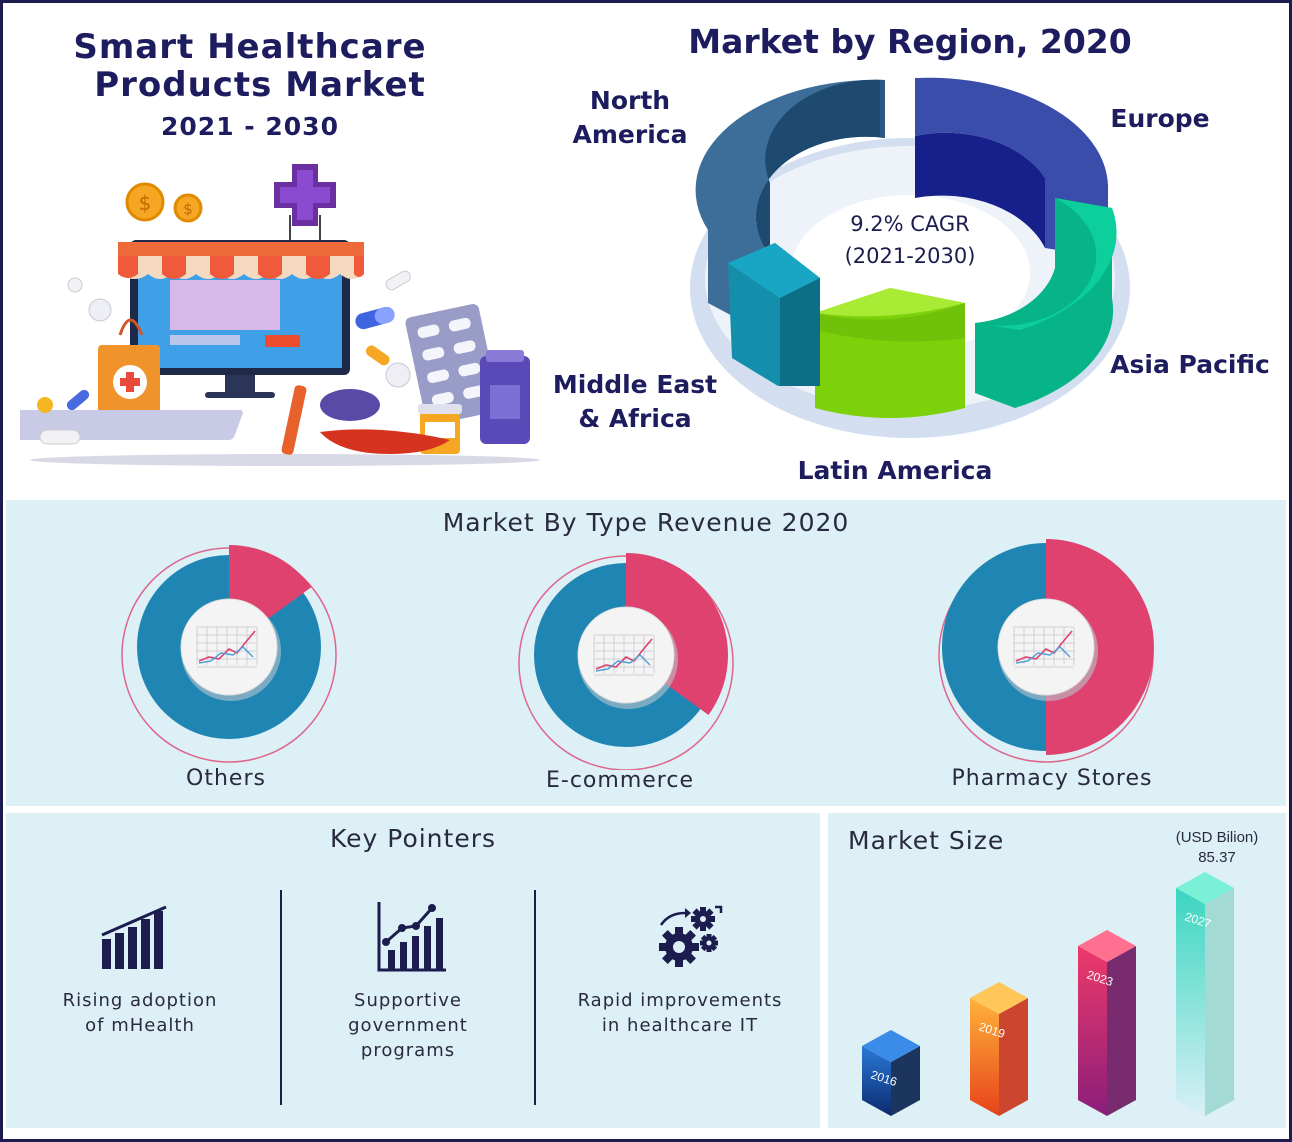  Describe the element at coordinates (1046, 303) in the screenshot. I see `segment-asia-pacific` at that location.